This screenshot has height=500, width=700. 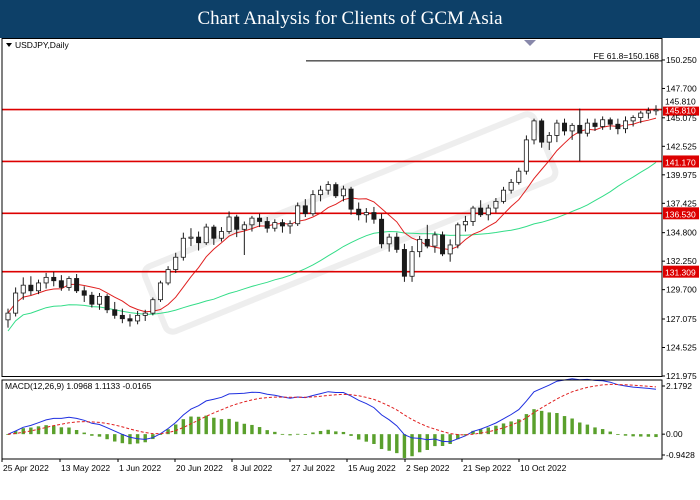 What do you see at coordinates (78, 386) in the screenshot?
I see `macd-title: MACD(12,26,9) 1.0968 1.1133 -0.0165` at bounding box center [78, 386].